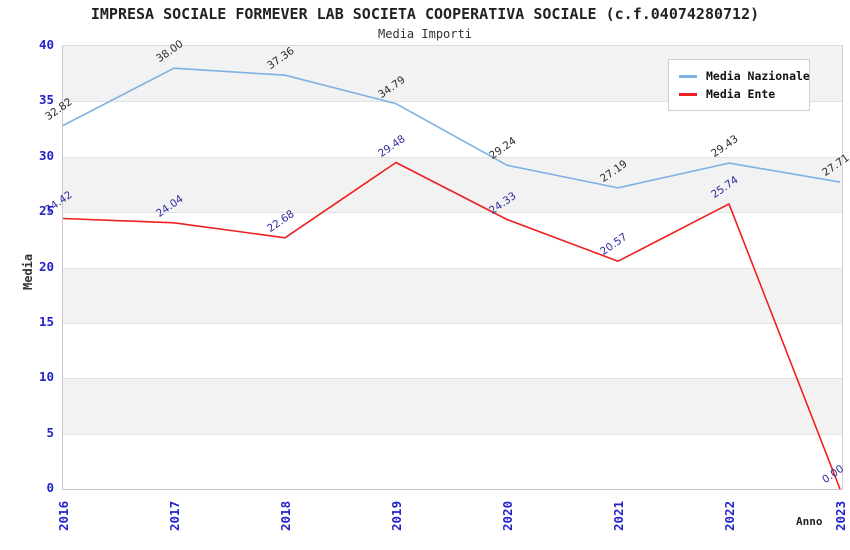 This screenshot has width=850, height=550. Describe the element at coordinates (63, 515) in the screenshot. I see `x-tick-label: 2016` at that location.